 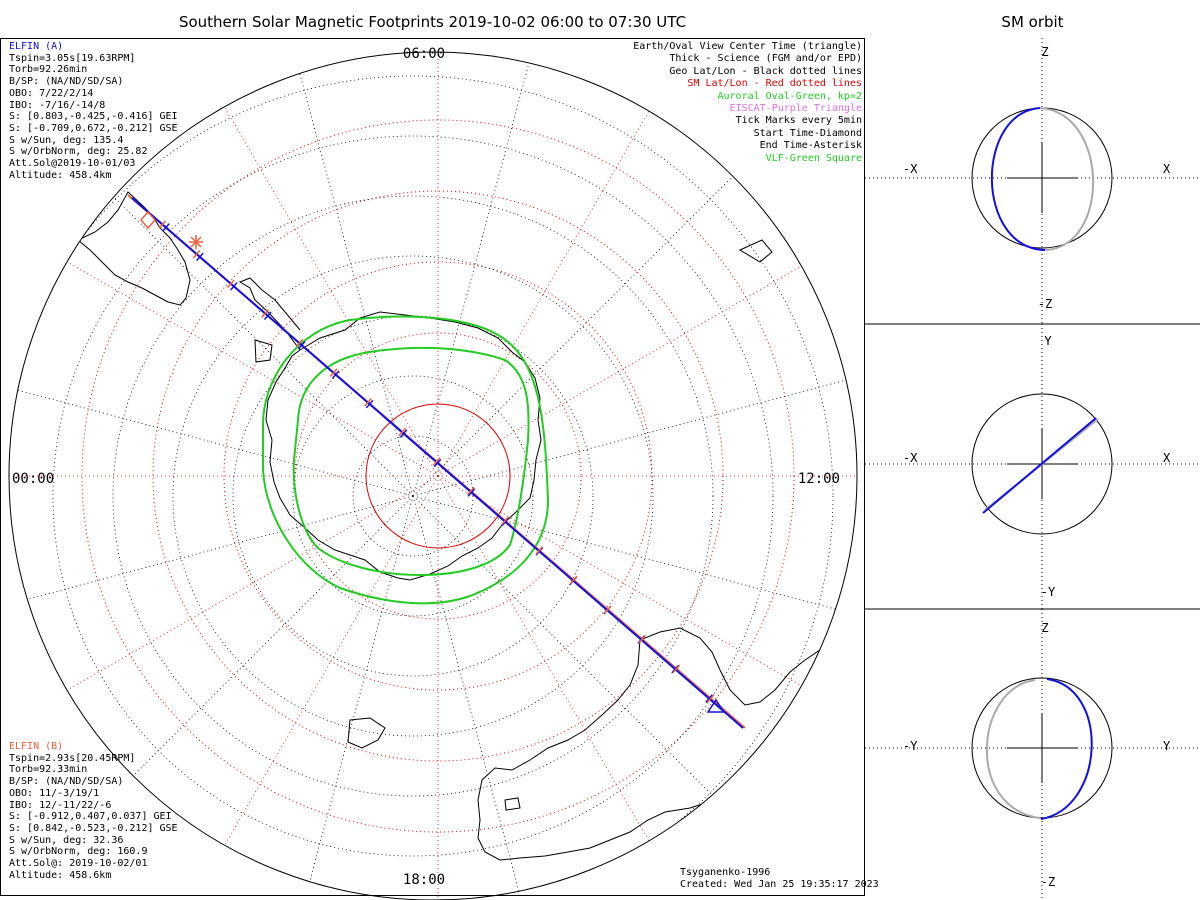 I want to click on elfin-b-line: Att.Sol@: 2019-10-02/01, so click(x=78, y=864).